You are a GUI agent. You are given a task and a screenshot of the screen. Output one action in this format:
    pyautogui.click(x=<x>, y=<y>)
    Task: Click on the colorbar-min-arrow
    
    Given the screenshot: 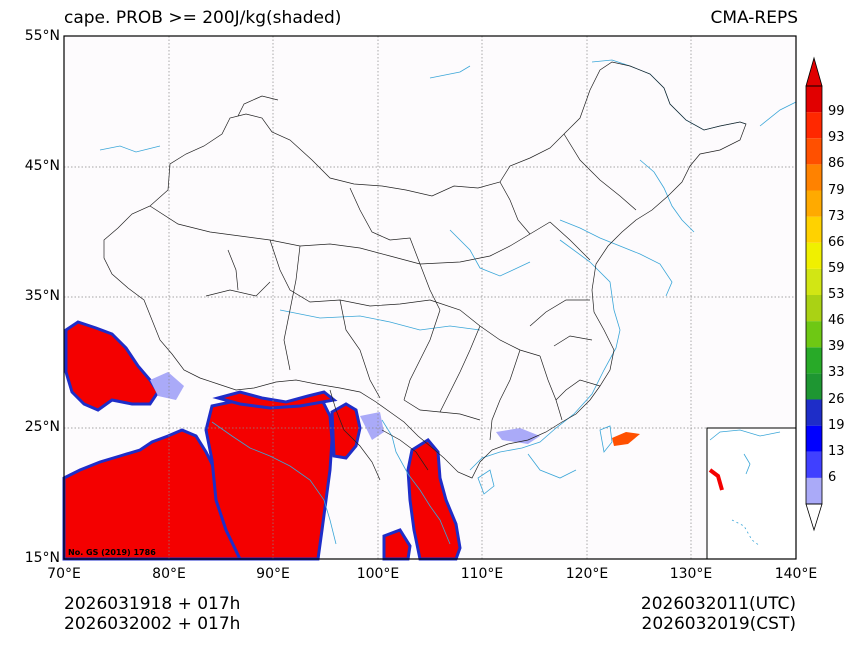 What is the action you would take?
    pyautogui.click(x=814, y=517)
    